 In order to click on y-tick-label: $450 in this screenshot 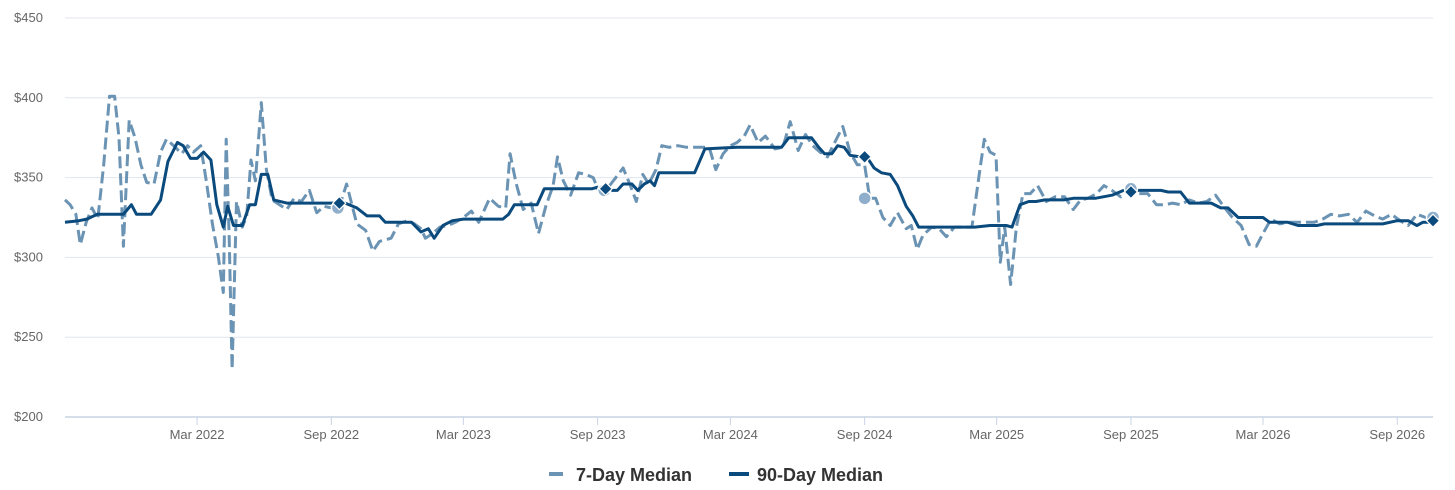, I will do `click(28, 17)`.